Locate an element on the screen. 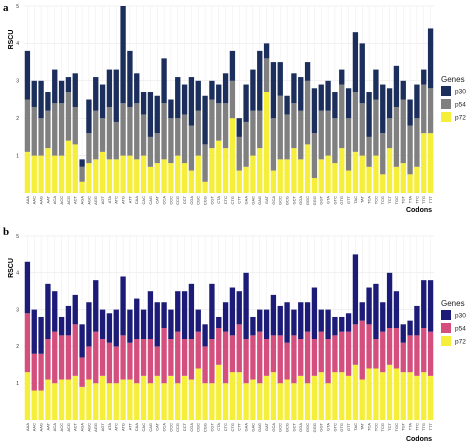 The width and height of the screenshot is (474, 448). x-tick-label: CAG is located at coordinates (150, 200).